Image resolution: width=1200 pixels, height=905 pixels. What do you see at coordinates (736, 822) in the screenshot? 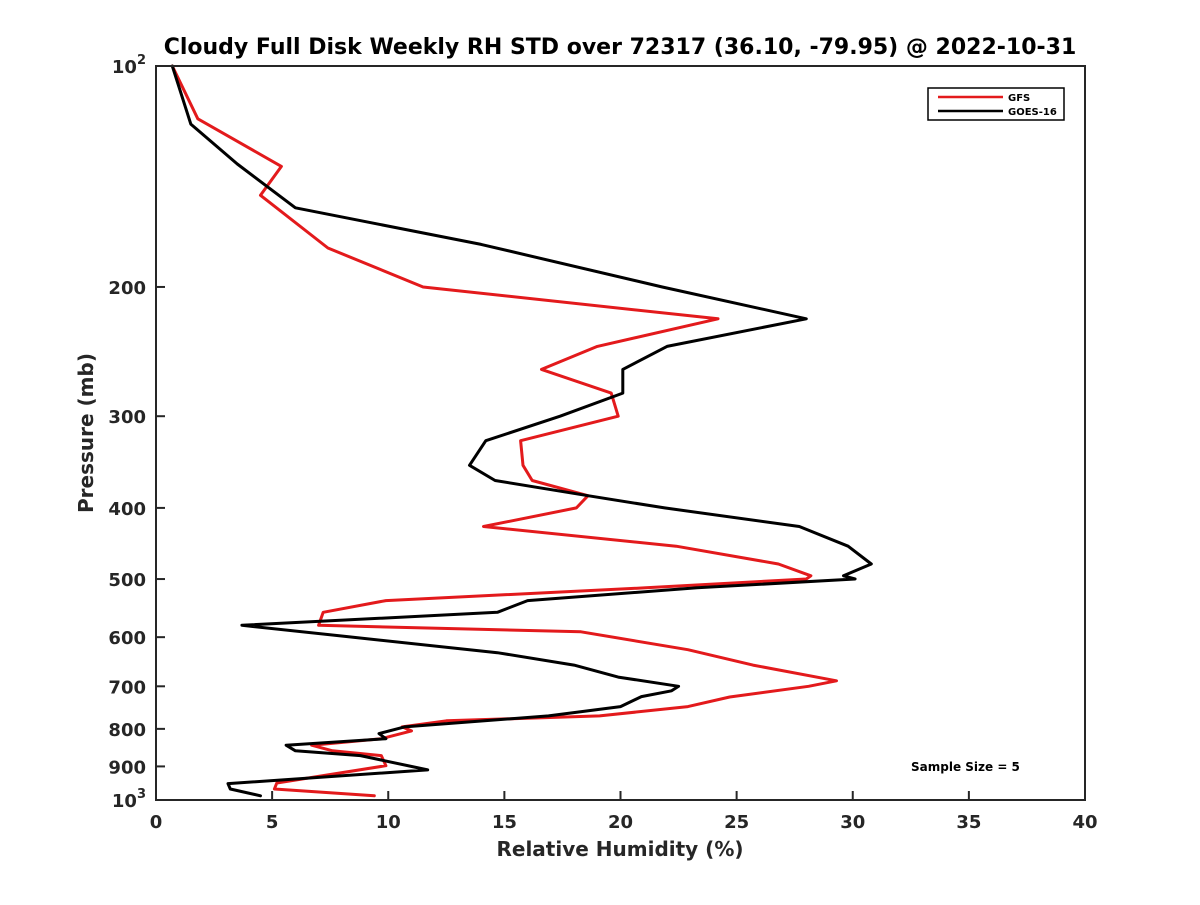
I see `x-tick-label: 25` at bounding box center [736, 822].